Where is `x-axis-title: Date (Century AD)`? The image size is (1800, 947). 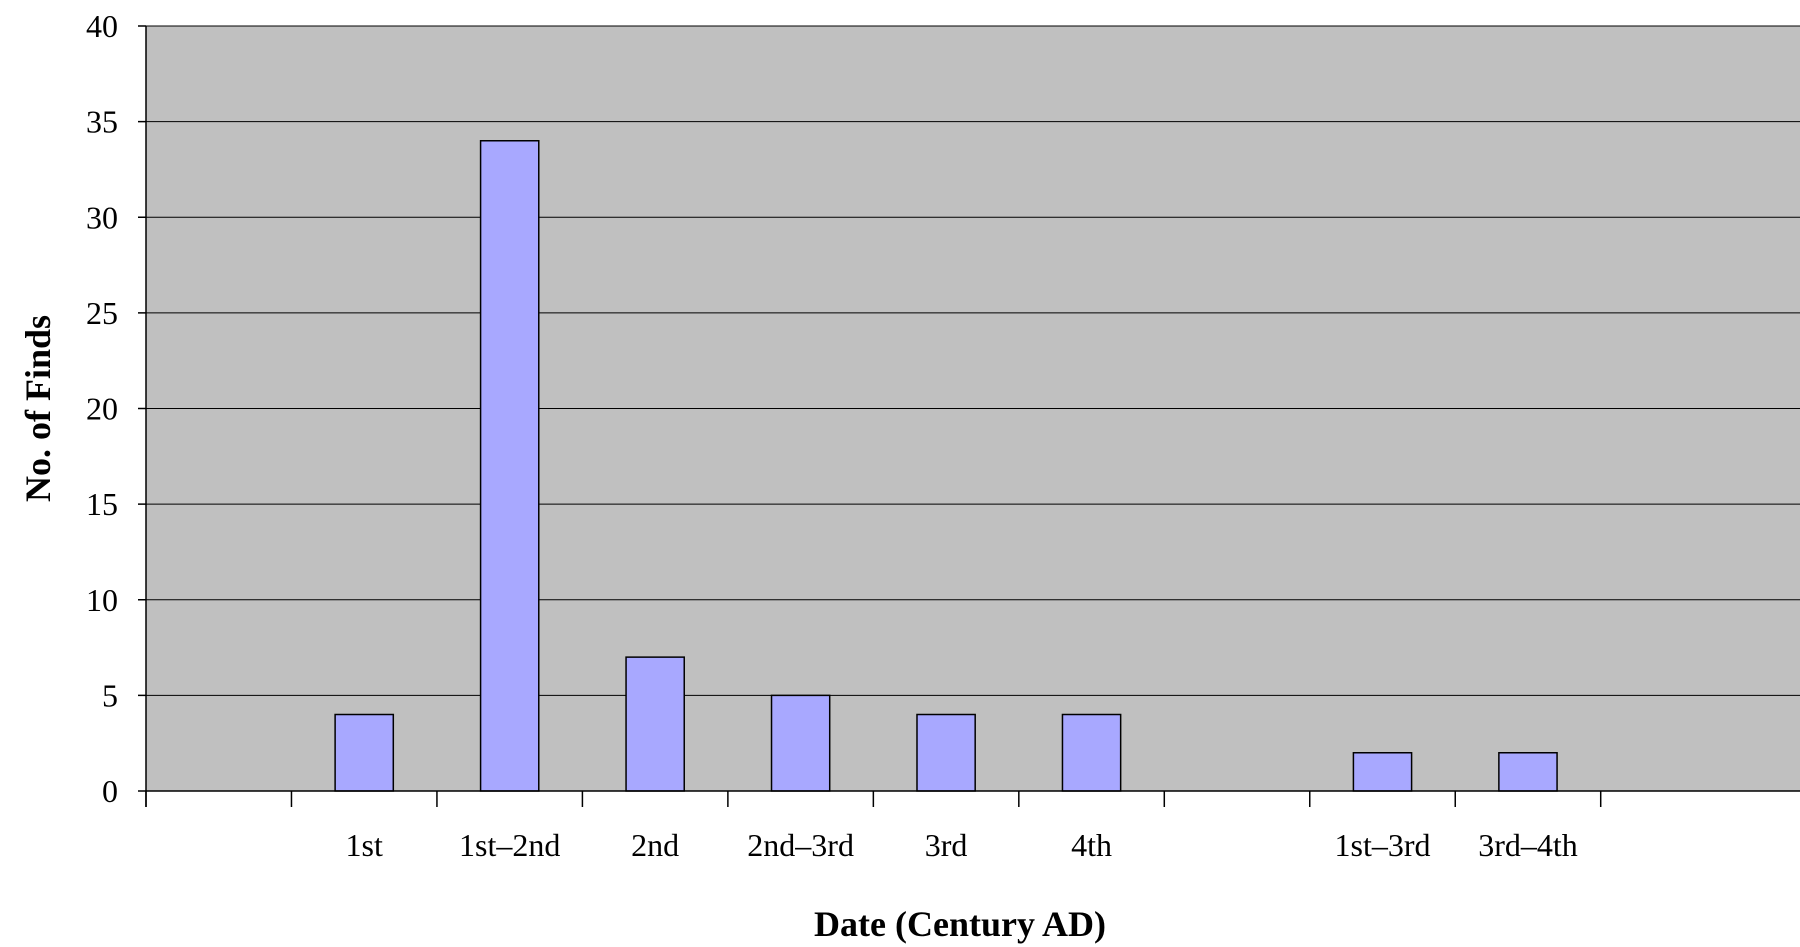
x-axis-title: Date (Century AD) is located at coordinates (960, 924).